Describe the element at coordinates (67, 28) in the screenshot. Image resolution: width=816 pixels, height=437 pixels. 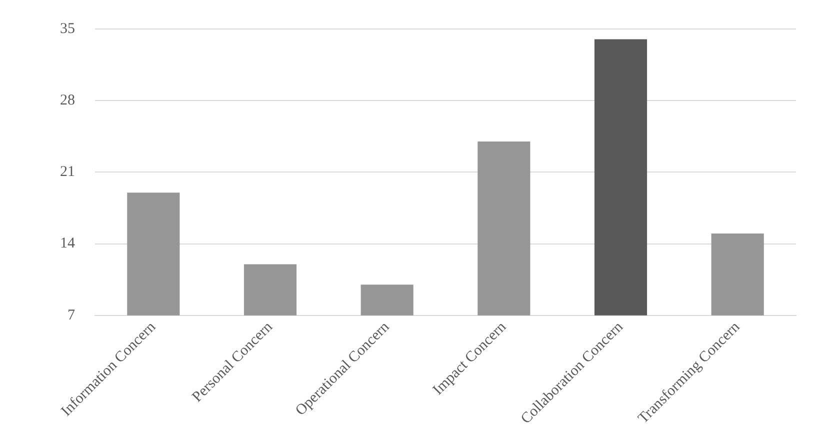
I see `y-tick-label: 35` at that location.